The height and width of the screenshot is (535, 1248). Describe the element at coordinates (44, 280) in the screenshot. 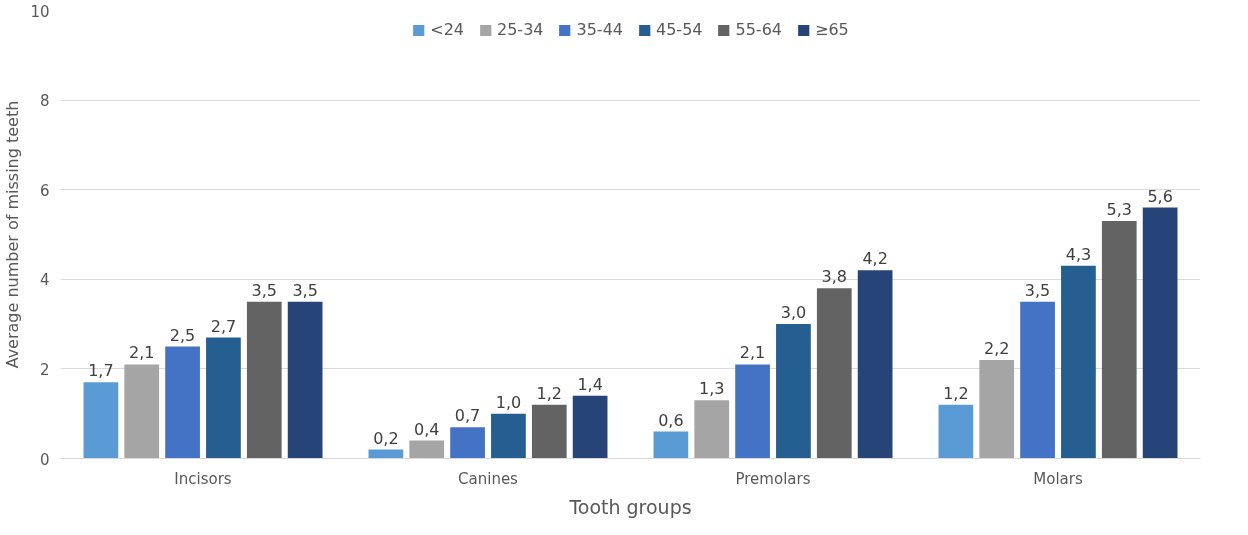

I see `y-tick-label: 4` at that location.